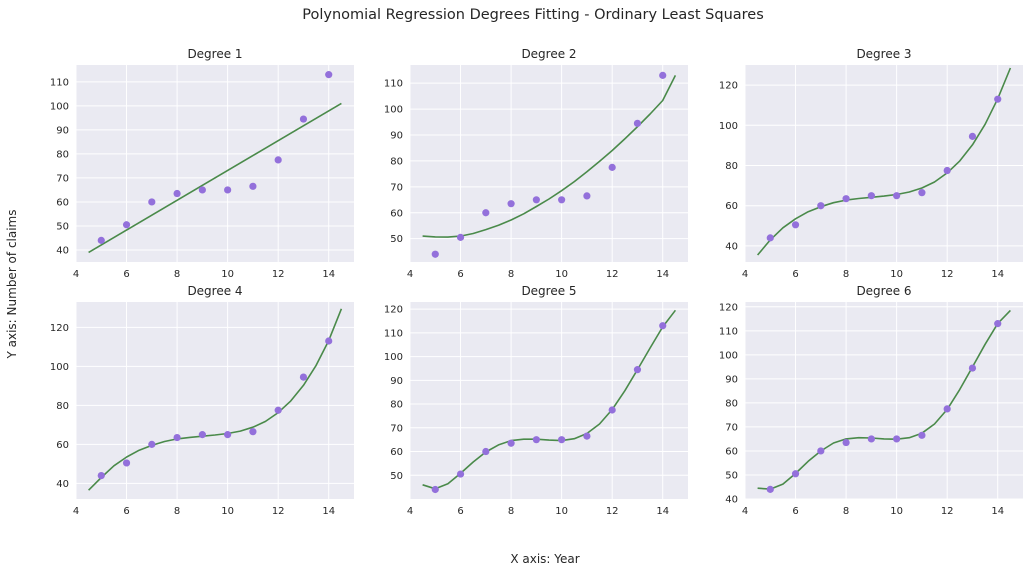  I want to click on y-axis-label: Y axis: Number of claims, so click(12, 284).